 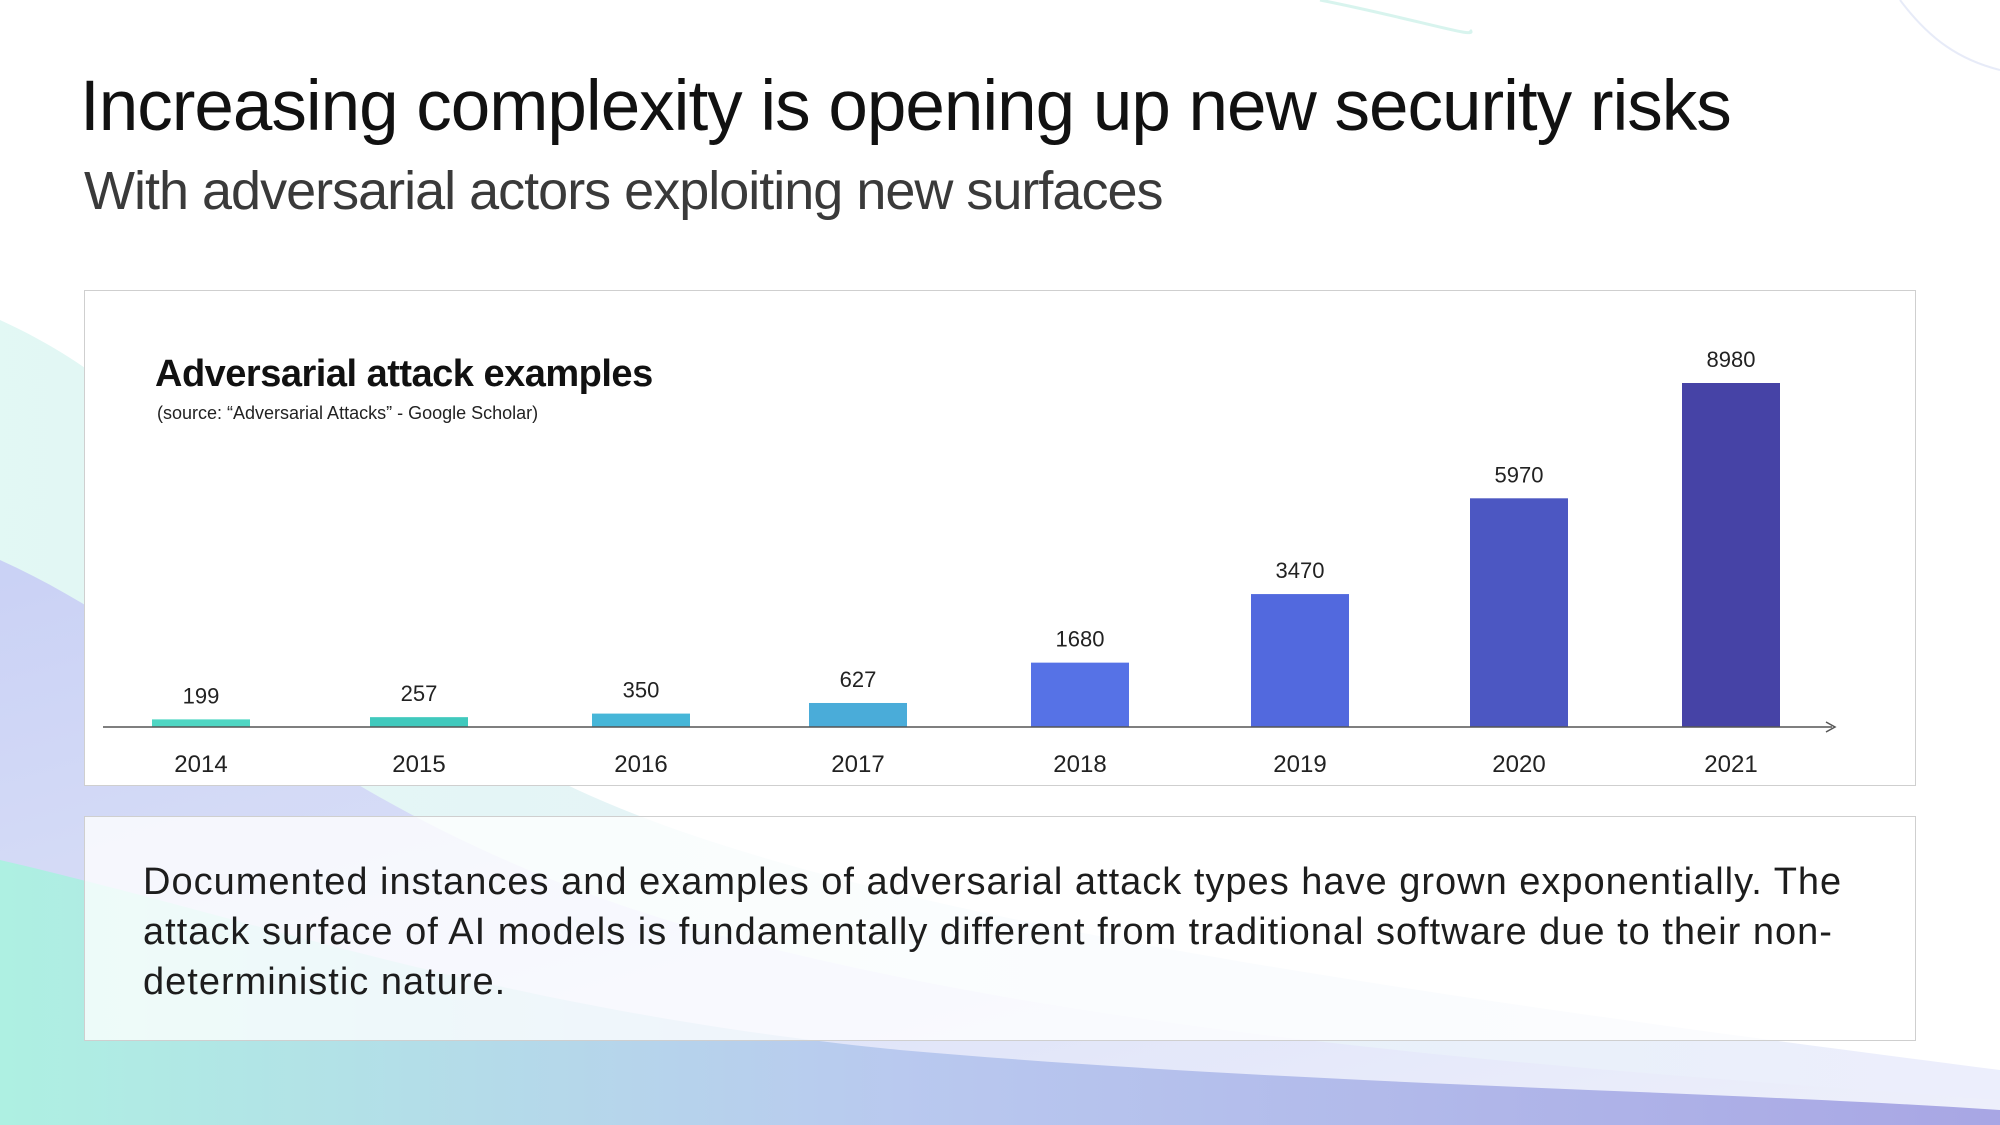 I want to click on data-label-2016: 350, so click(x=641, y=690).